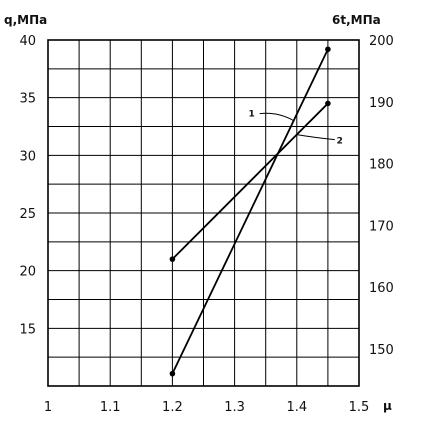 The image size is (424, 425). What do you see at coordinates (27, 185) in the screenshot?
I see `left-y-tick-labels: 15 20 25 30 35 40` at bounding box center [27, 185].